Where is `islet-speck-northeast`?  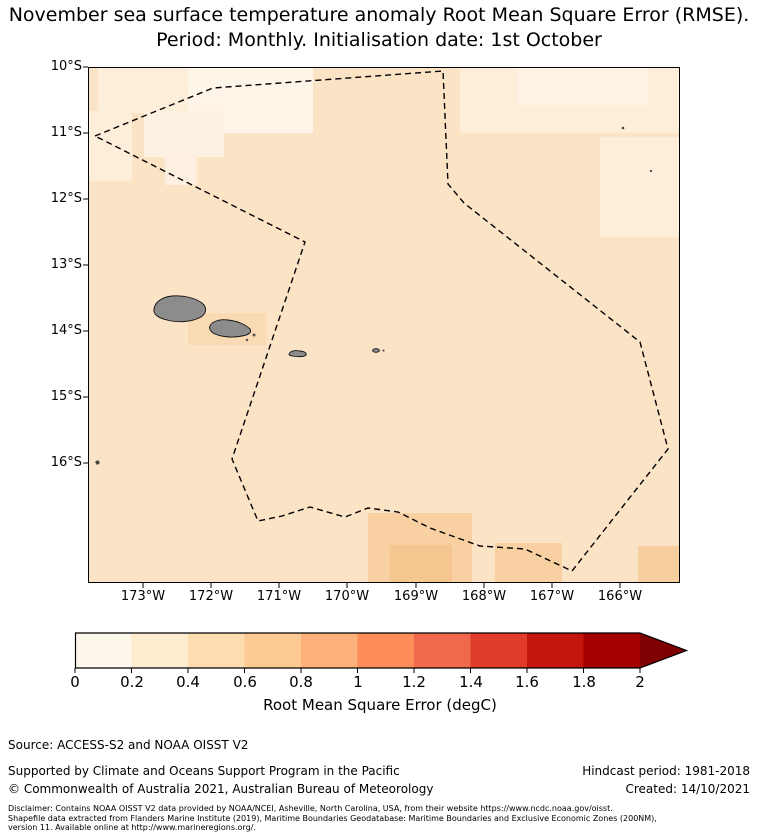
islet-speck-northeast is located at coordinates (623, 128).